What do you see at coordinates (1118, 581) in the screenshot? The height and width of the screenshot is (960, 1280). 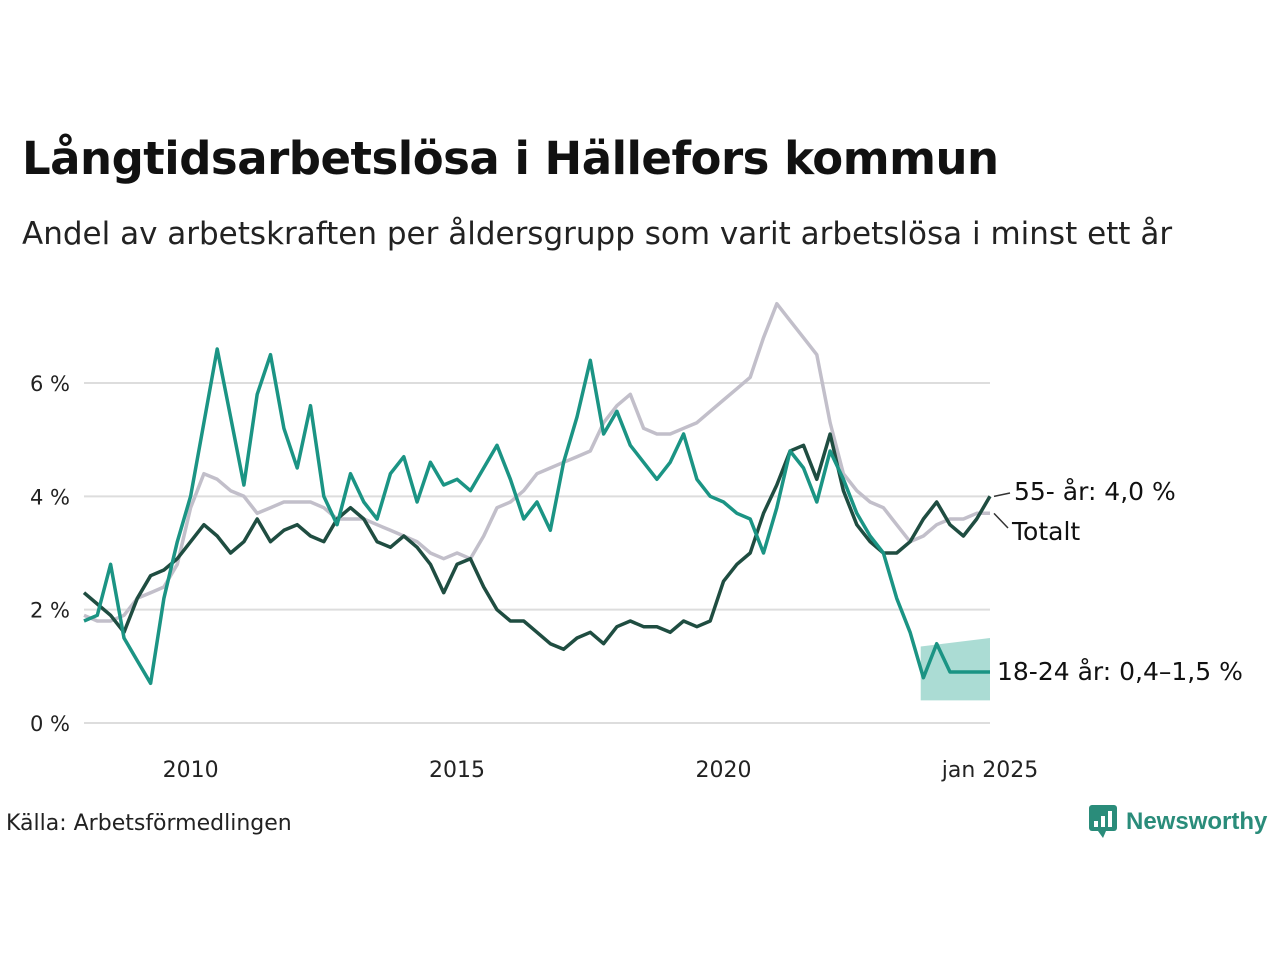 I see `series-labels: 55- år: 4,0 % Totalt 18-24 år: 0,4–1,5 %` at bounding box center [1118, 581].